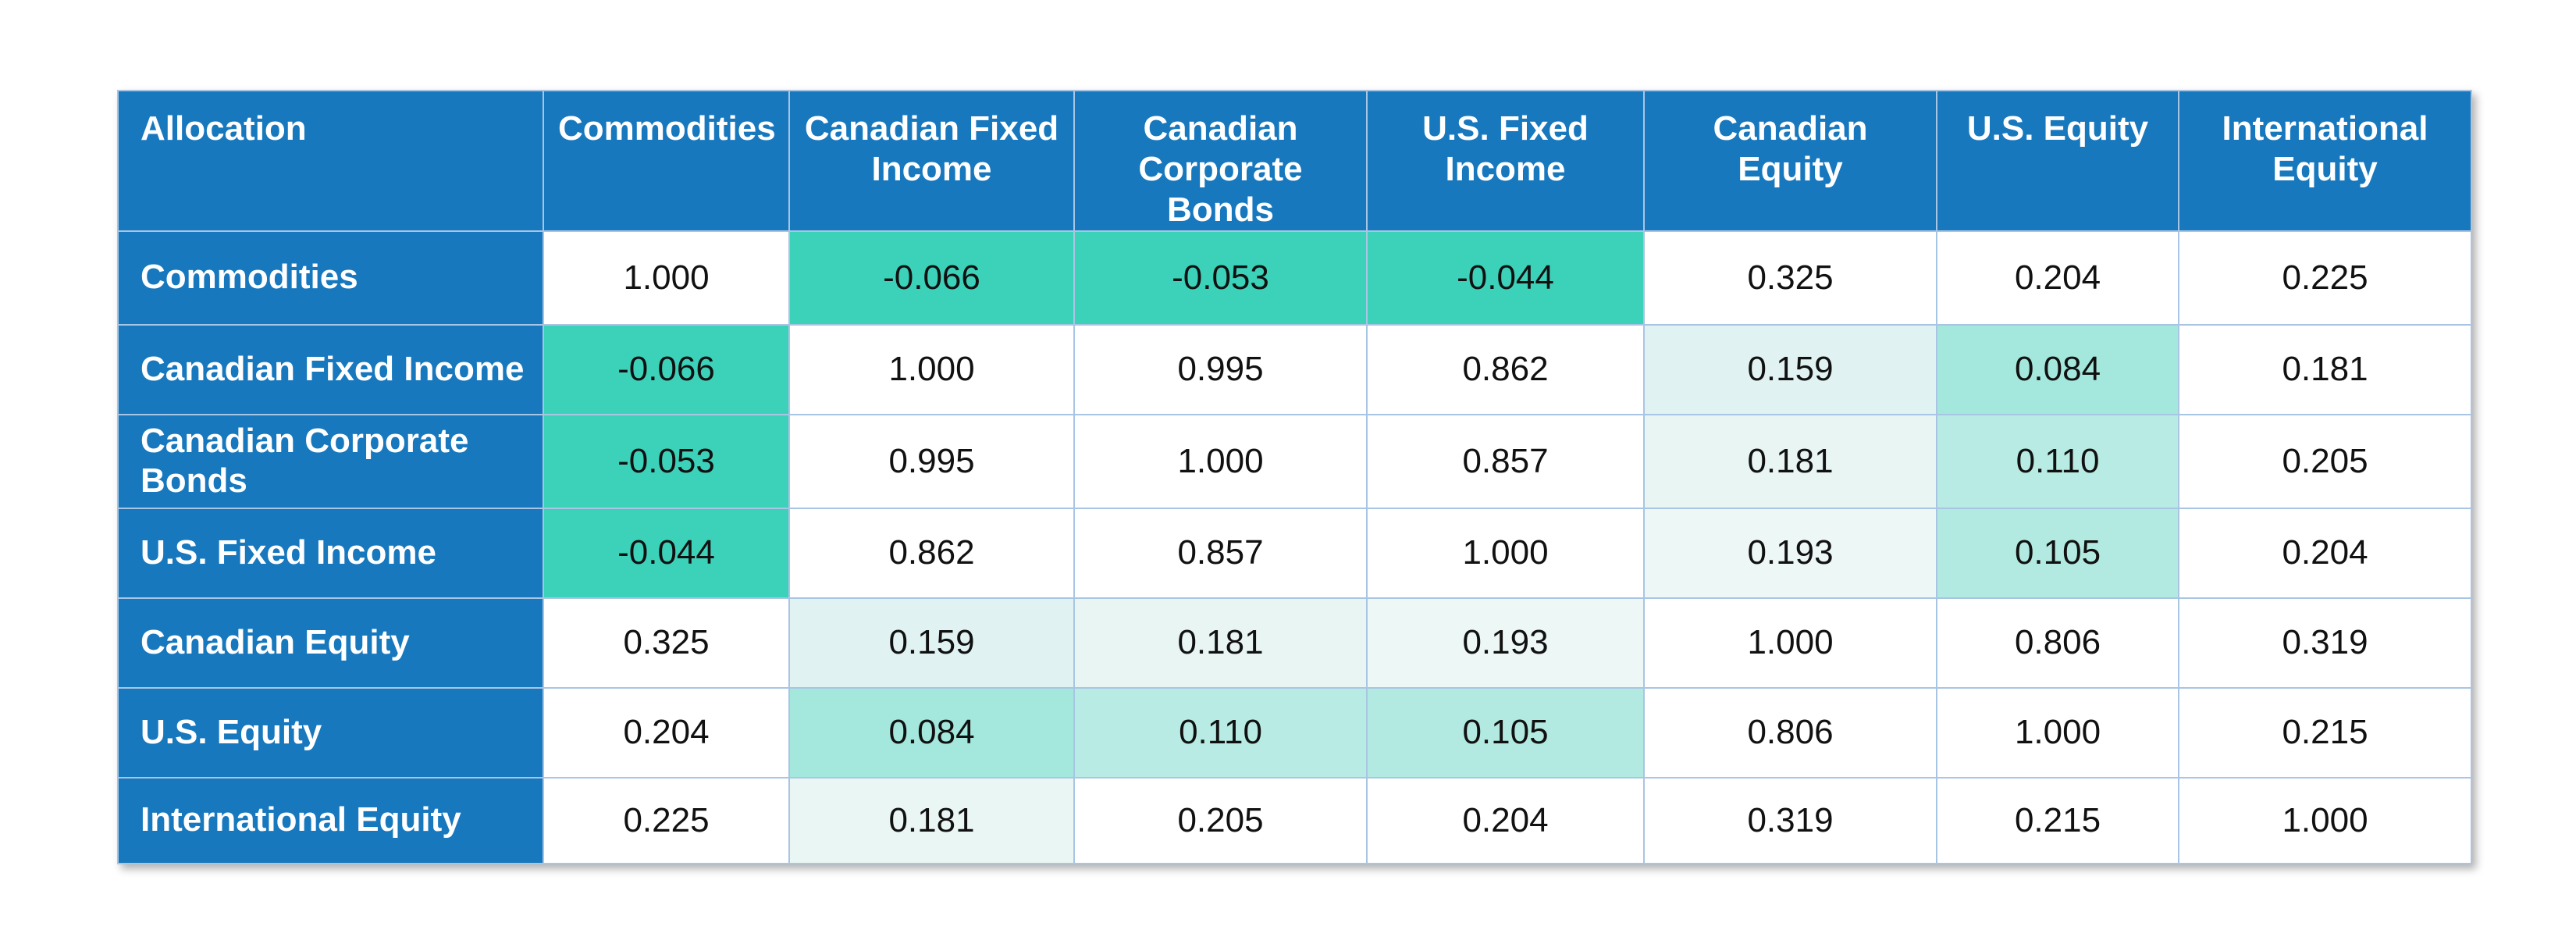 The width and height of the screenshot is (2576, 937). I want to click on matrix-cell-r1-c1: 1.000, so click(666, 278).